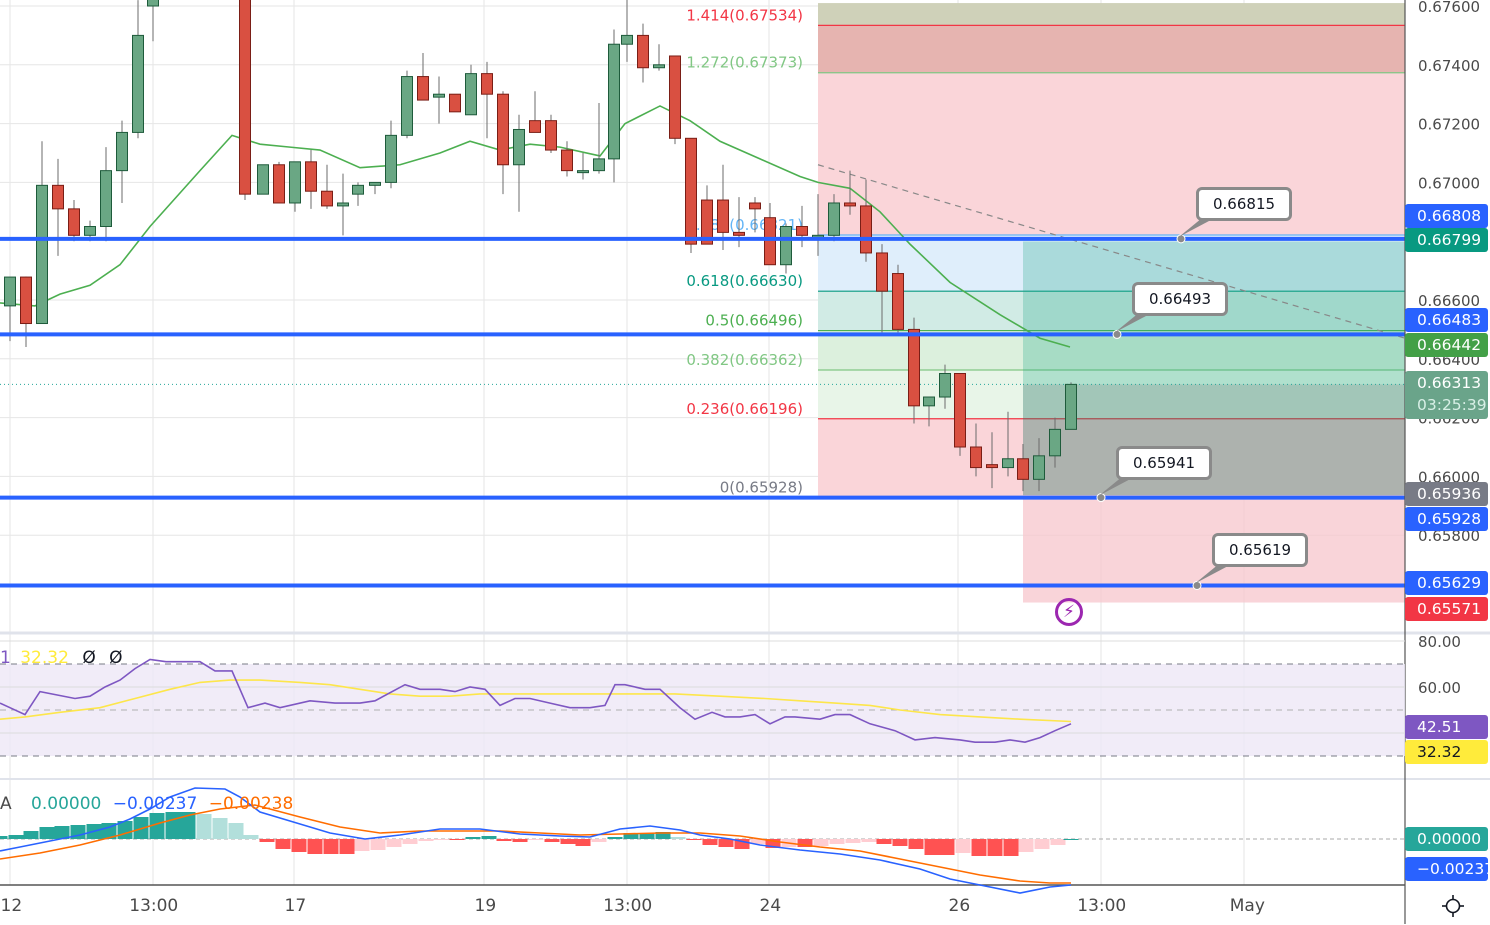 Image resolution: width=1490 pixels, height=925 pixels. Describe the element at coordinates (1449, 477) in the screenshot. I see `price-axis-tick: 0.66000` at that location.